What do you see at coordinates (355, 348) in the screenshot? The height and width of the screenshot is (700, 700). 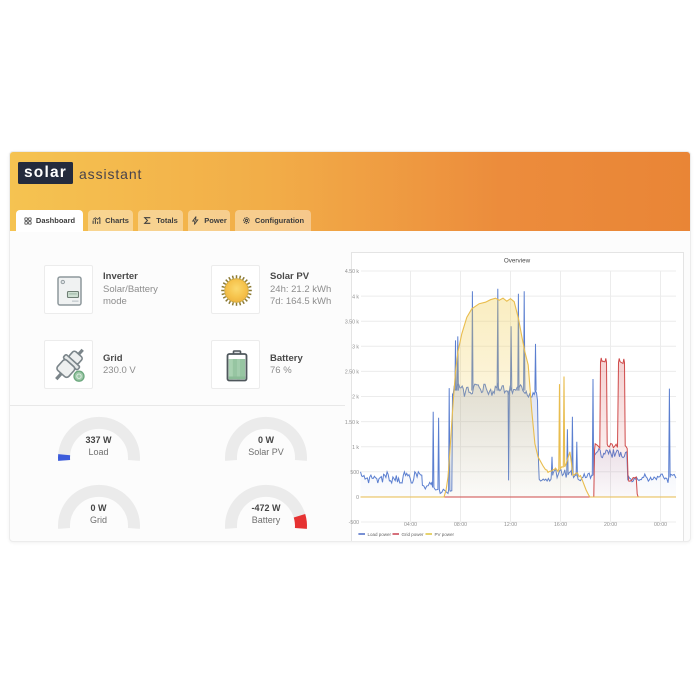 I see `svg-text: 3 k` at bounding box center [355, 348].